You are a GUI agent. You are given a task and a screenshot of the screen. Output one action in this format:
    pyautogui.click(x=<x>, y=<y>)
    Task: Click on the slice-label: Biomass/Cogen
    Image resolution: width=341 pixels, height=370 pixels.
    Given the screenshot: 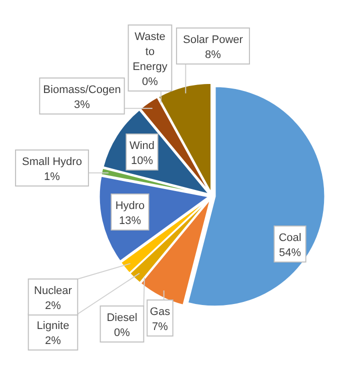 What is the action you would take?
    pyautogui.click(x=82, y=90)
    